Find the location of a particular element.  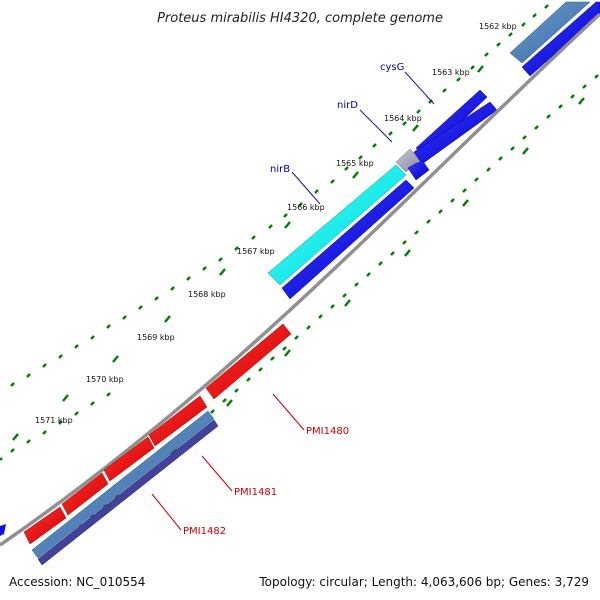

blue-leader-lines is located at coordinates (363, 138).